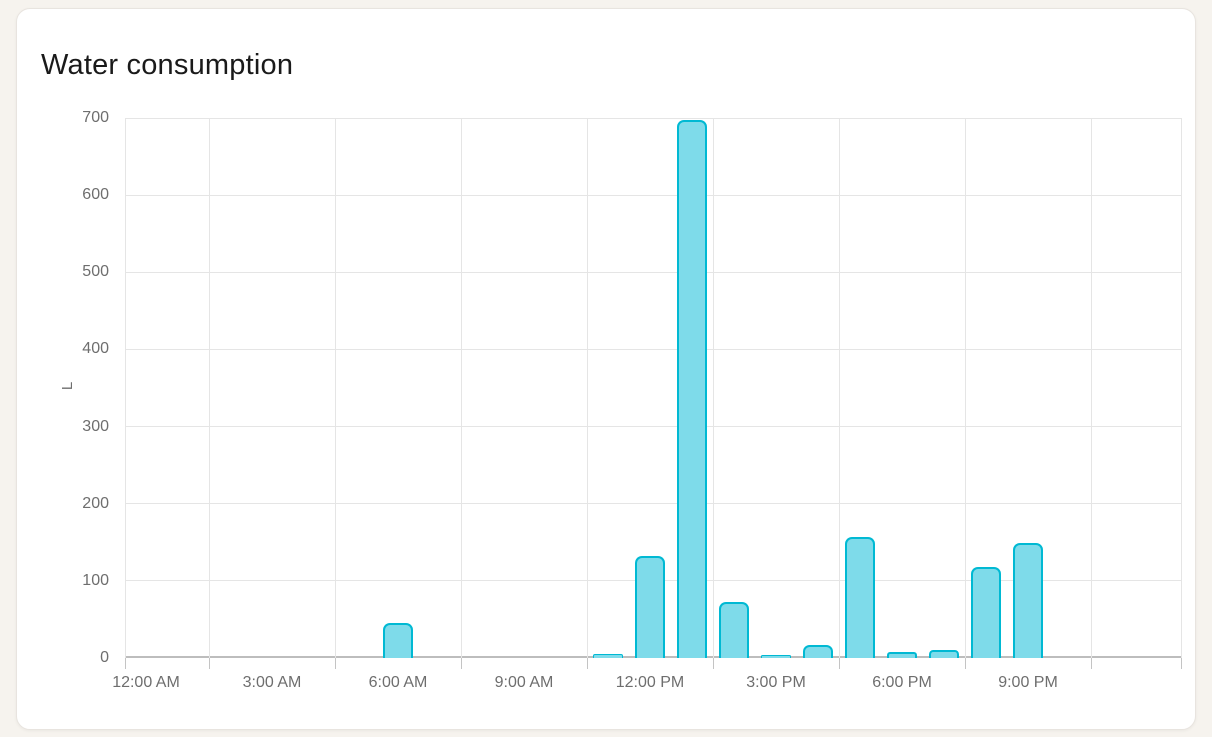  I want to click on bar-1-00-pm, so click(692, 389).